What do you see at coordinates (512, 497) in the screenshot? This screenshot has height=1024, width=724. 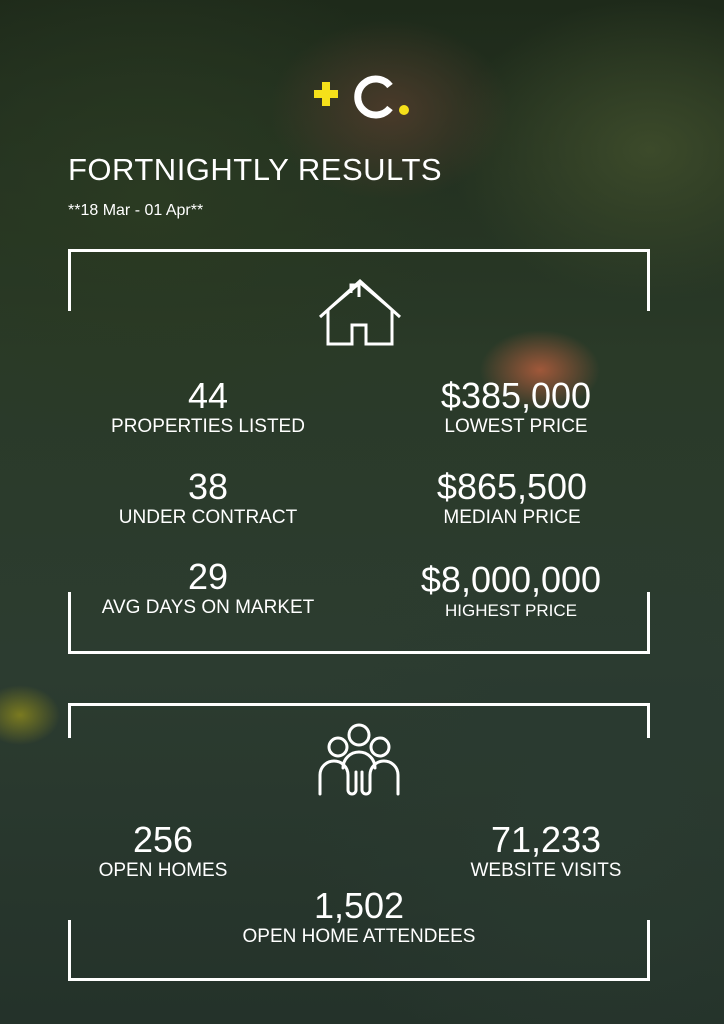 I see `stat-median-price: $865,500 MEDIAN PRICE` at bounding box center [512, 497].